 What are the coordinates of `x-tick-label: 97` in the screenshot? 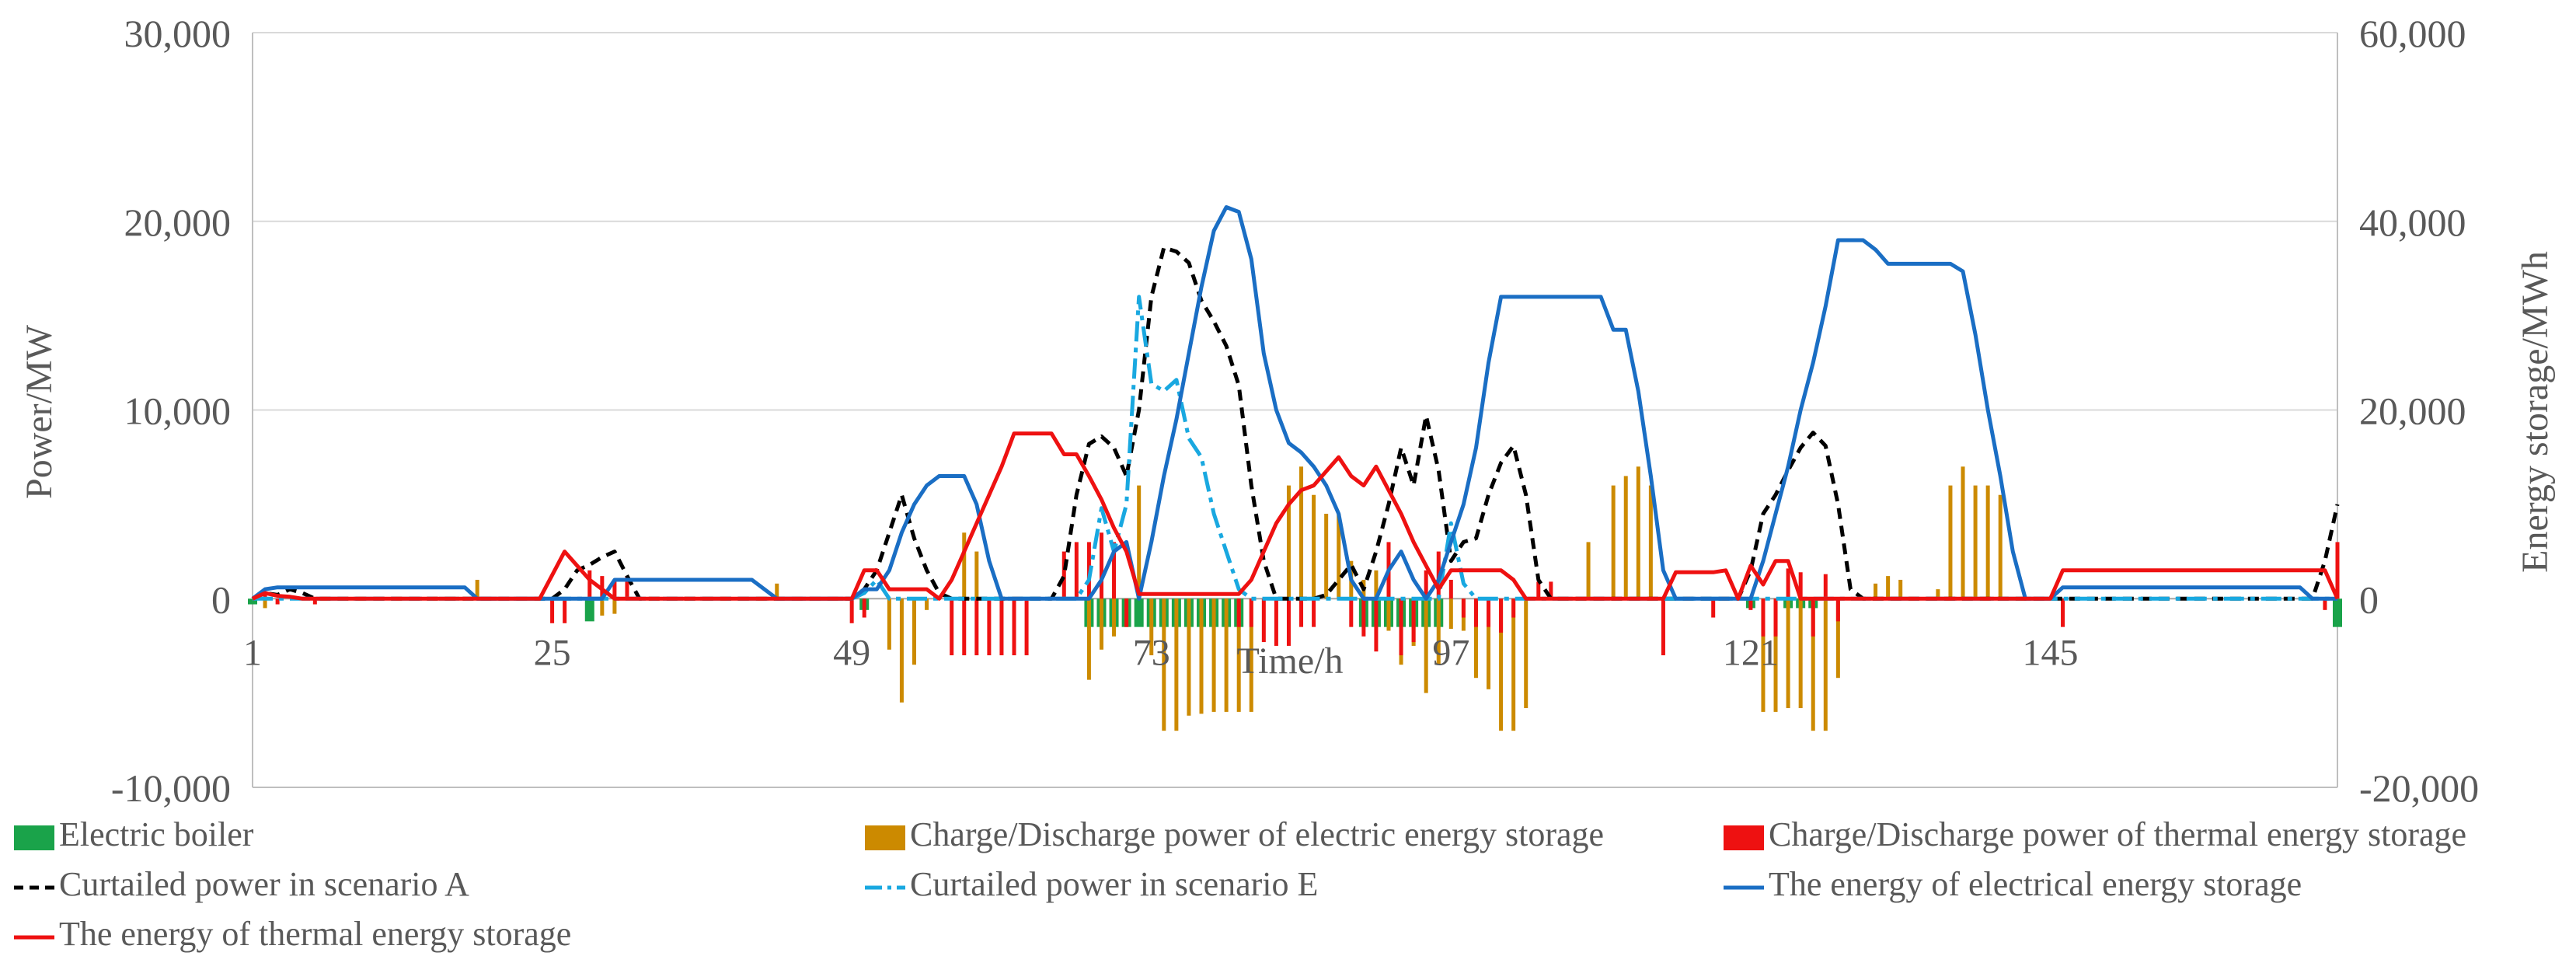 It's located at (1450, 652).